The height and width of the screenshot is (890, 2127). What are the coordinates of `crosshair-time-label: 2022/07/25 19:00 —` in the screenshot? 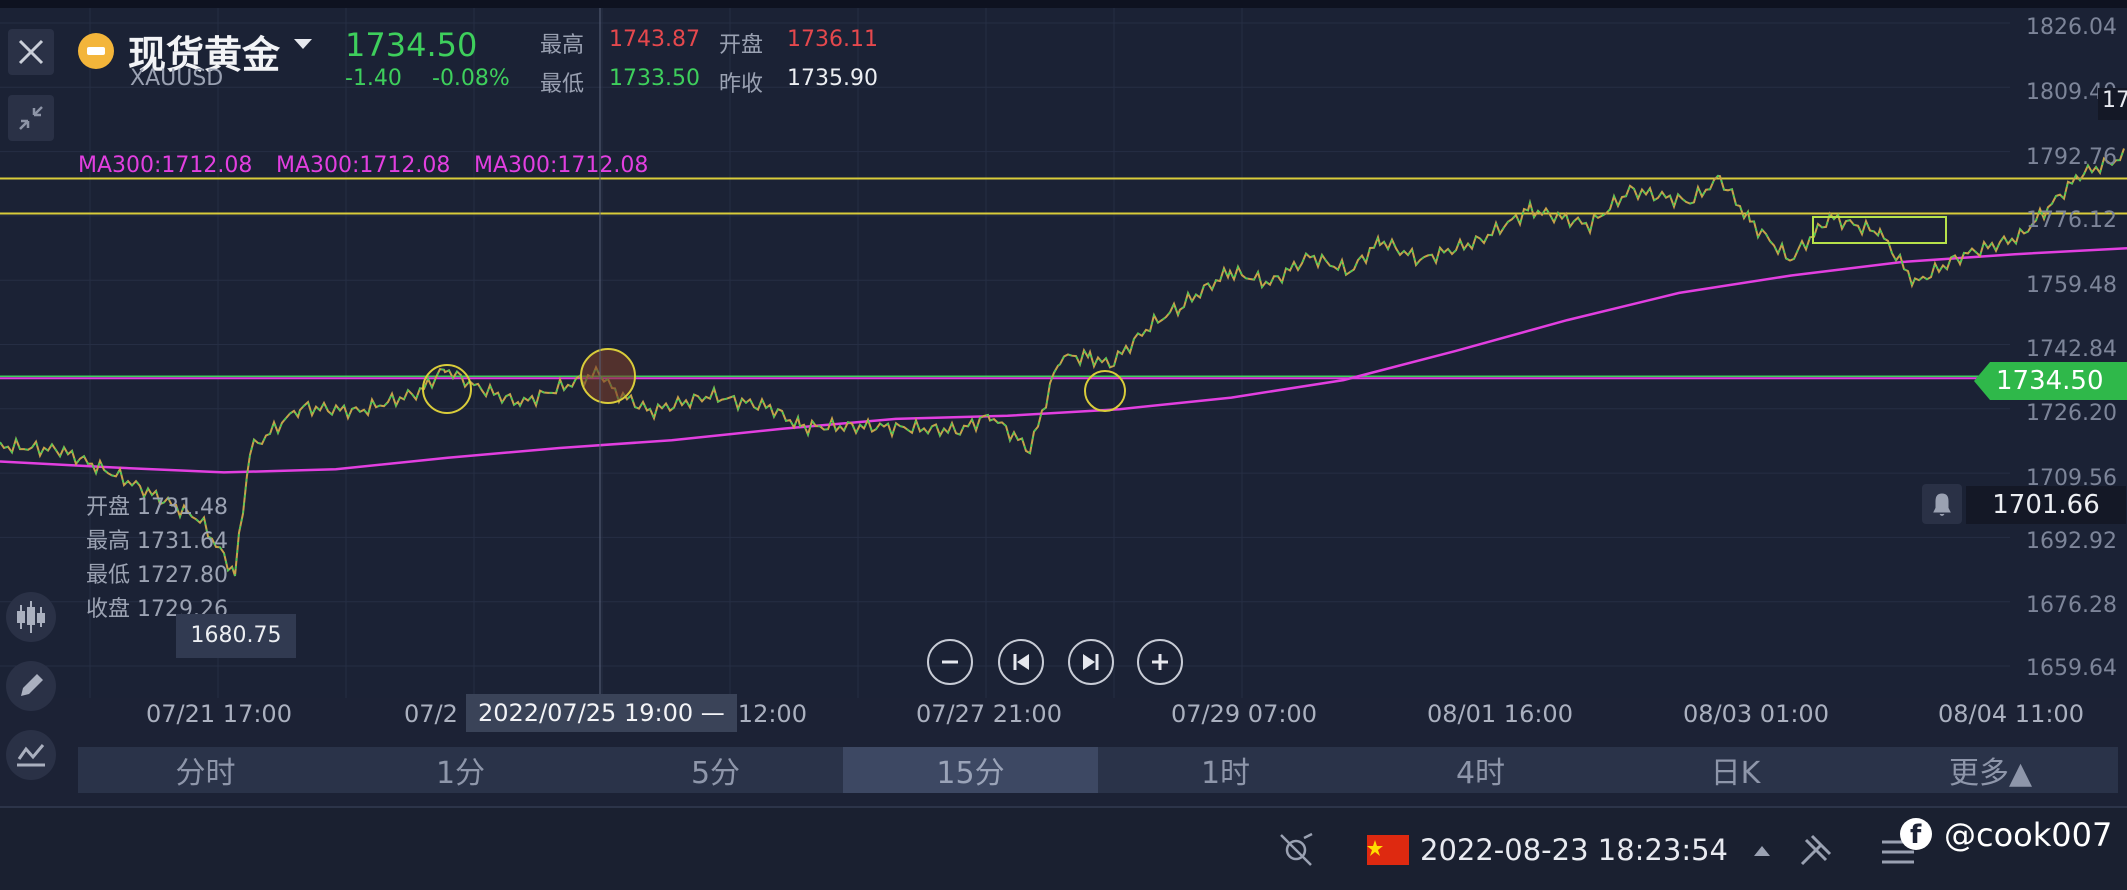 It's located at (601, 713).